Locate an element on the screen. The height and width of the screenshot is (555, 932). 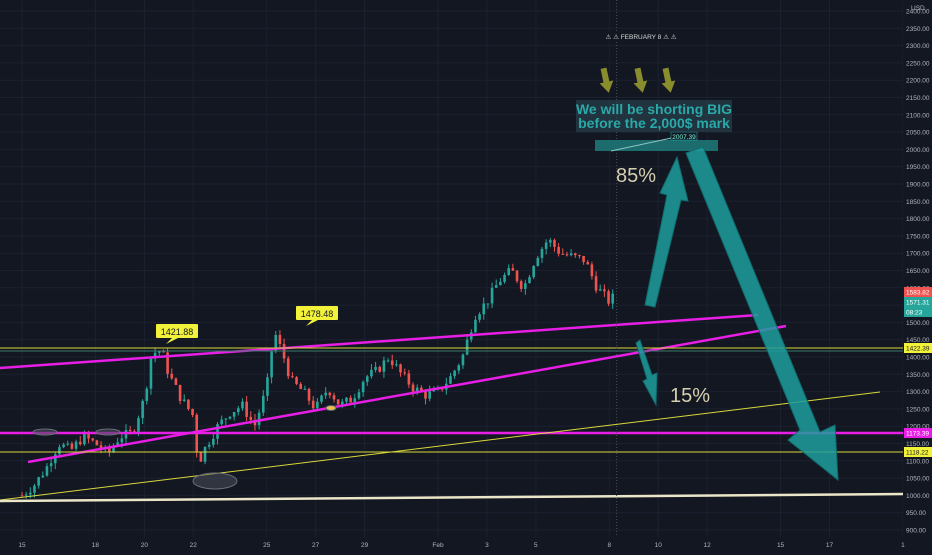
price-tick-label: 1000.00 is located at coordinates (918, 496).